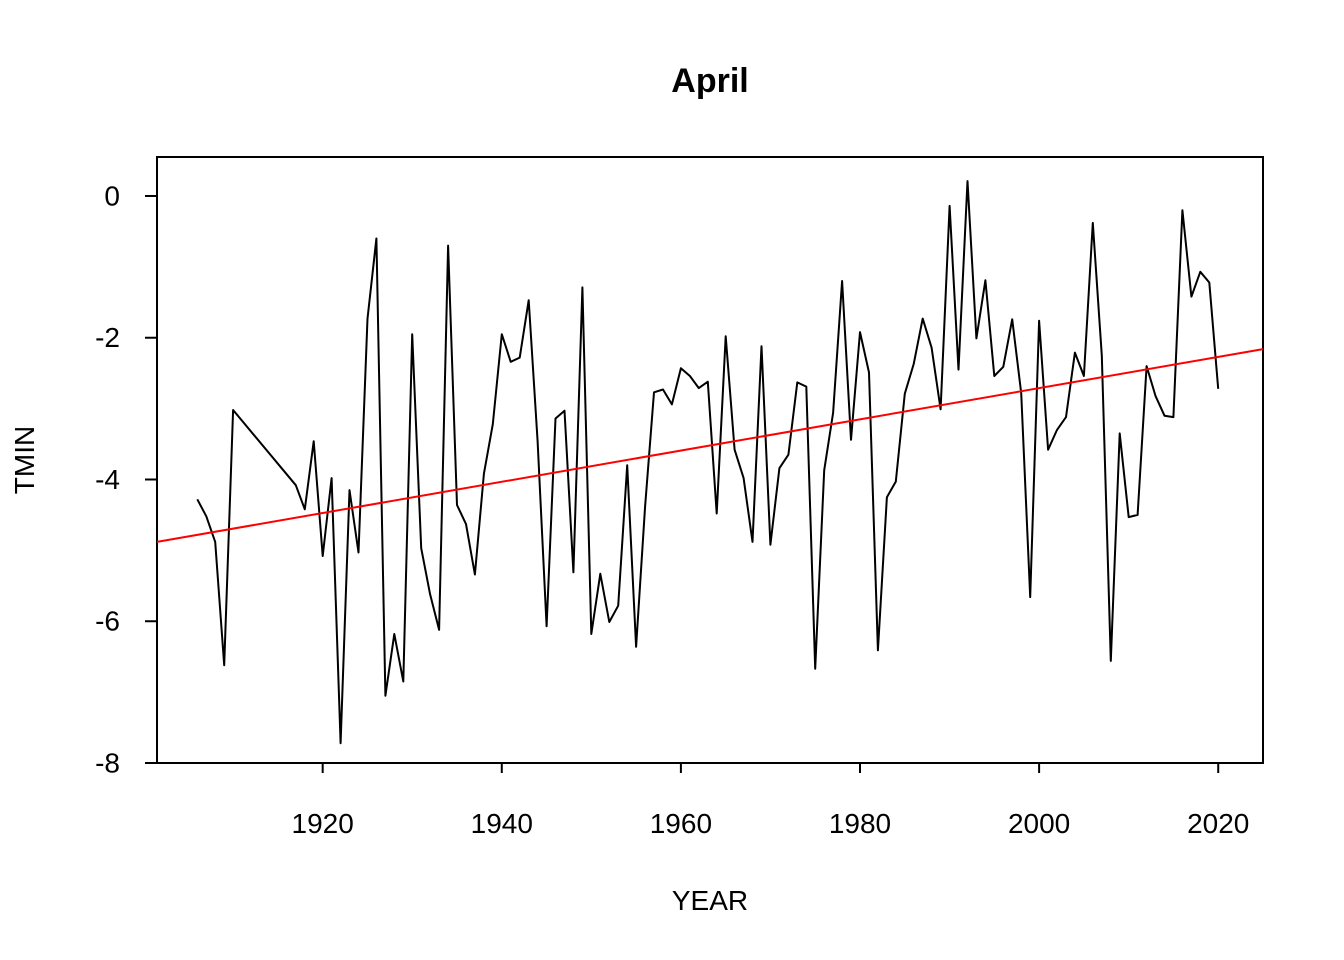  Describe the element at coordinates (107, 763) in the screenshot. I see `y-tick-label: -8` at that location.